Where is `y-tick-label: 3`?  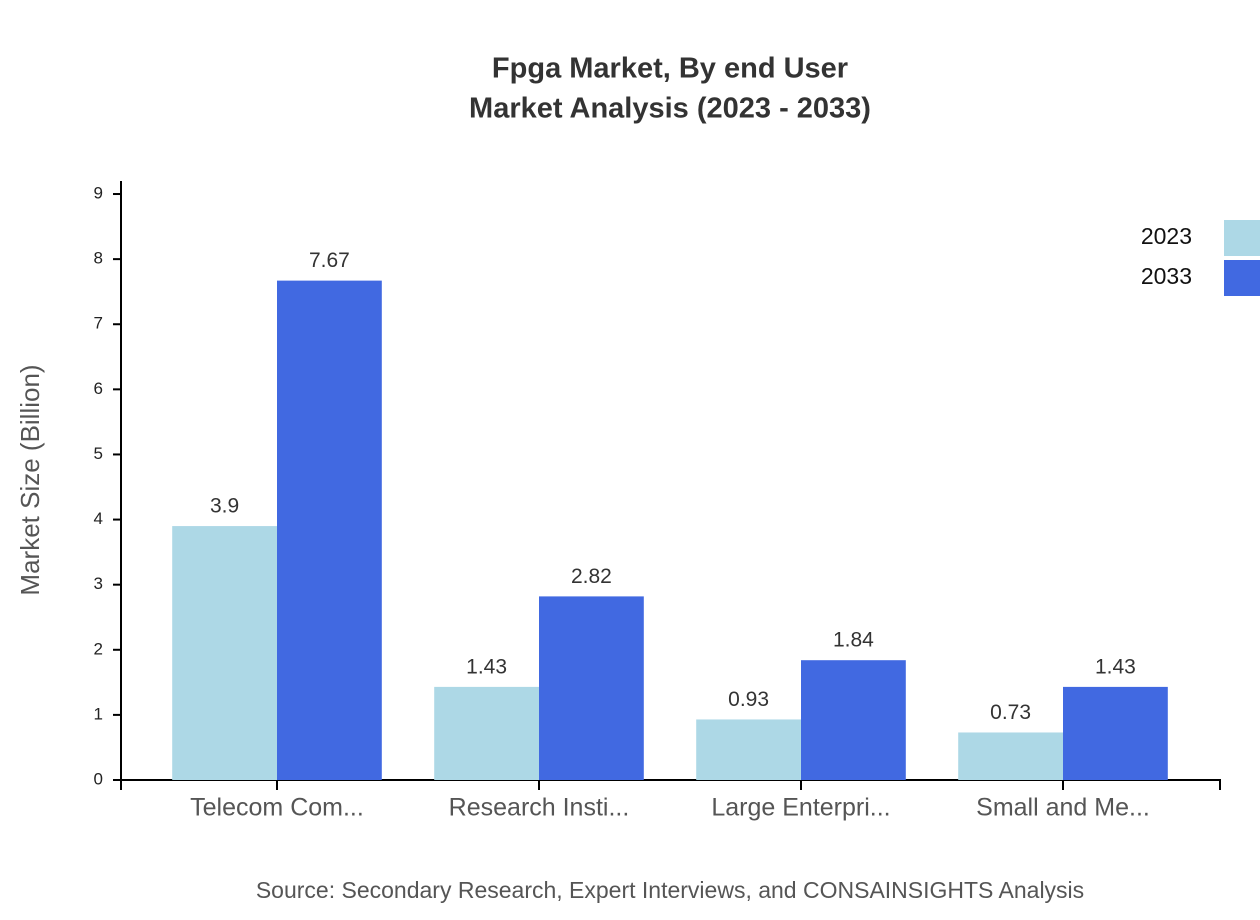
y-tick-label: 3 is located at coordinates (98, 583).